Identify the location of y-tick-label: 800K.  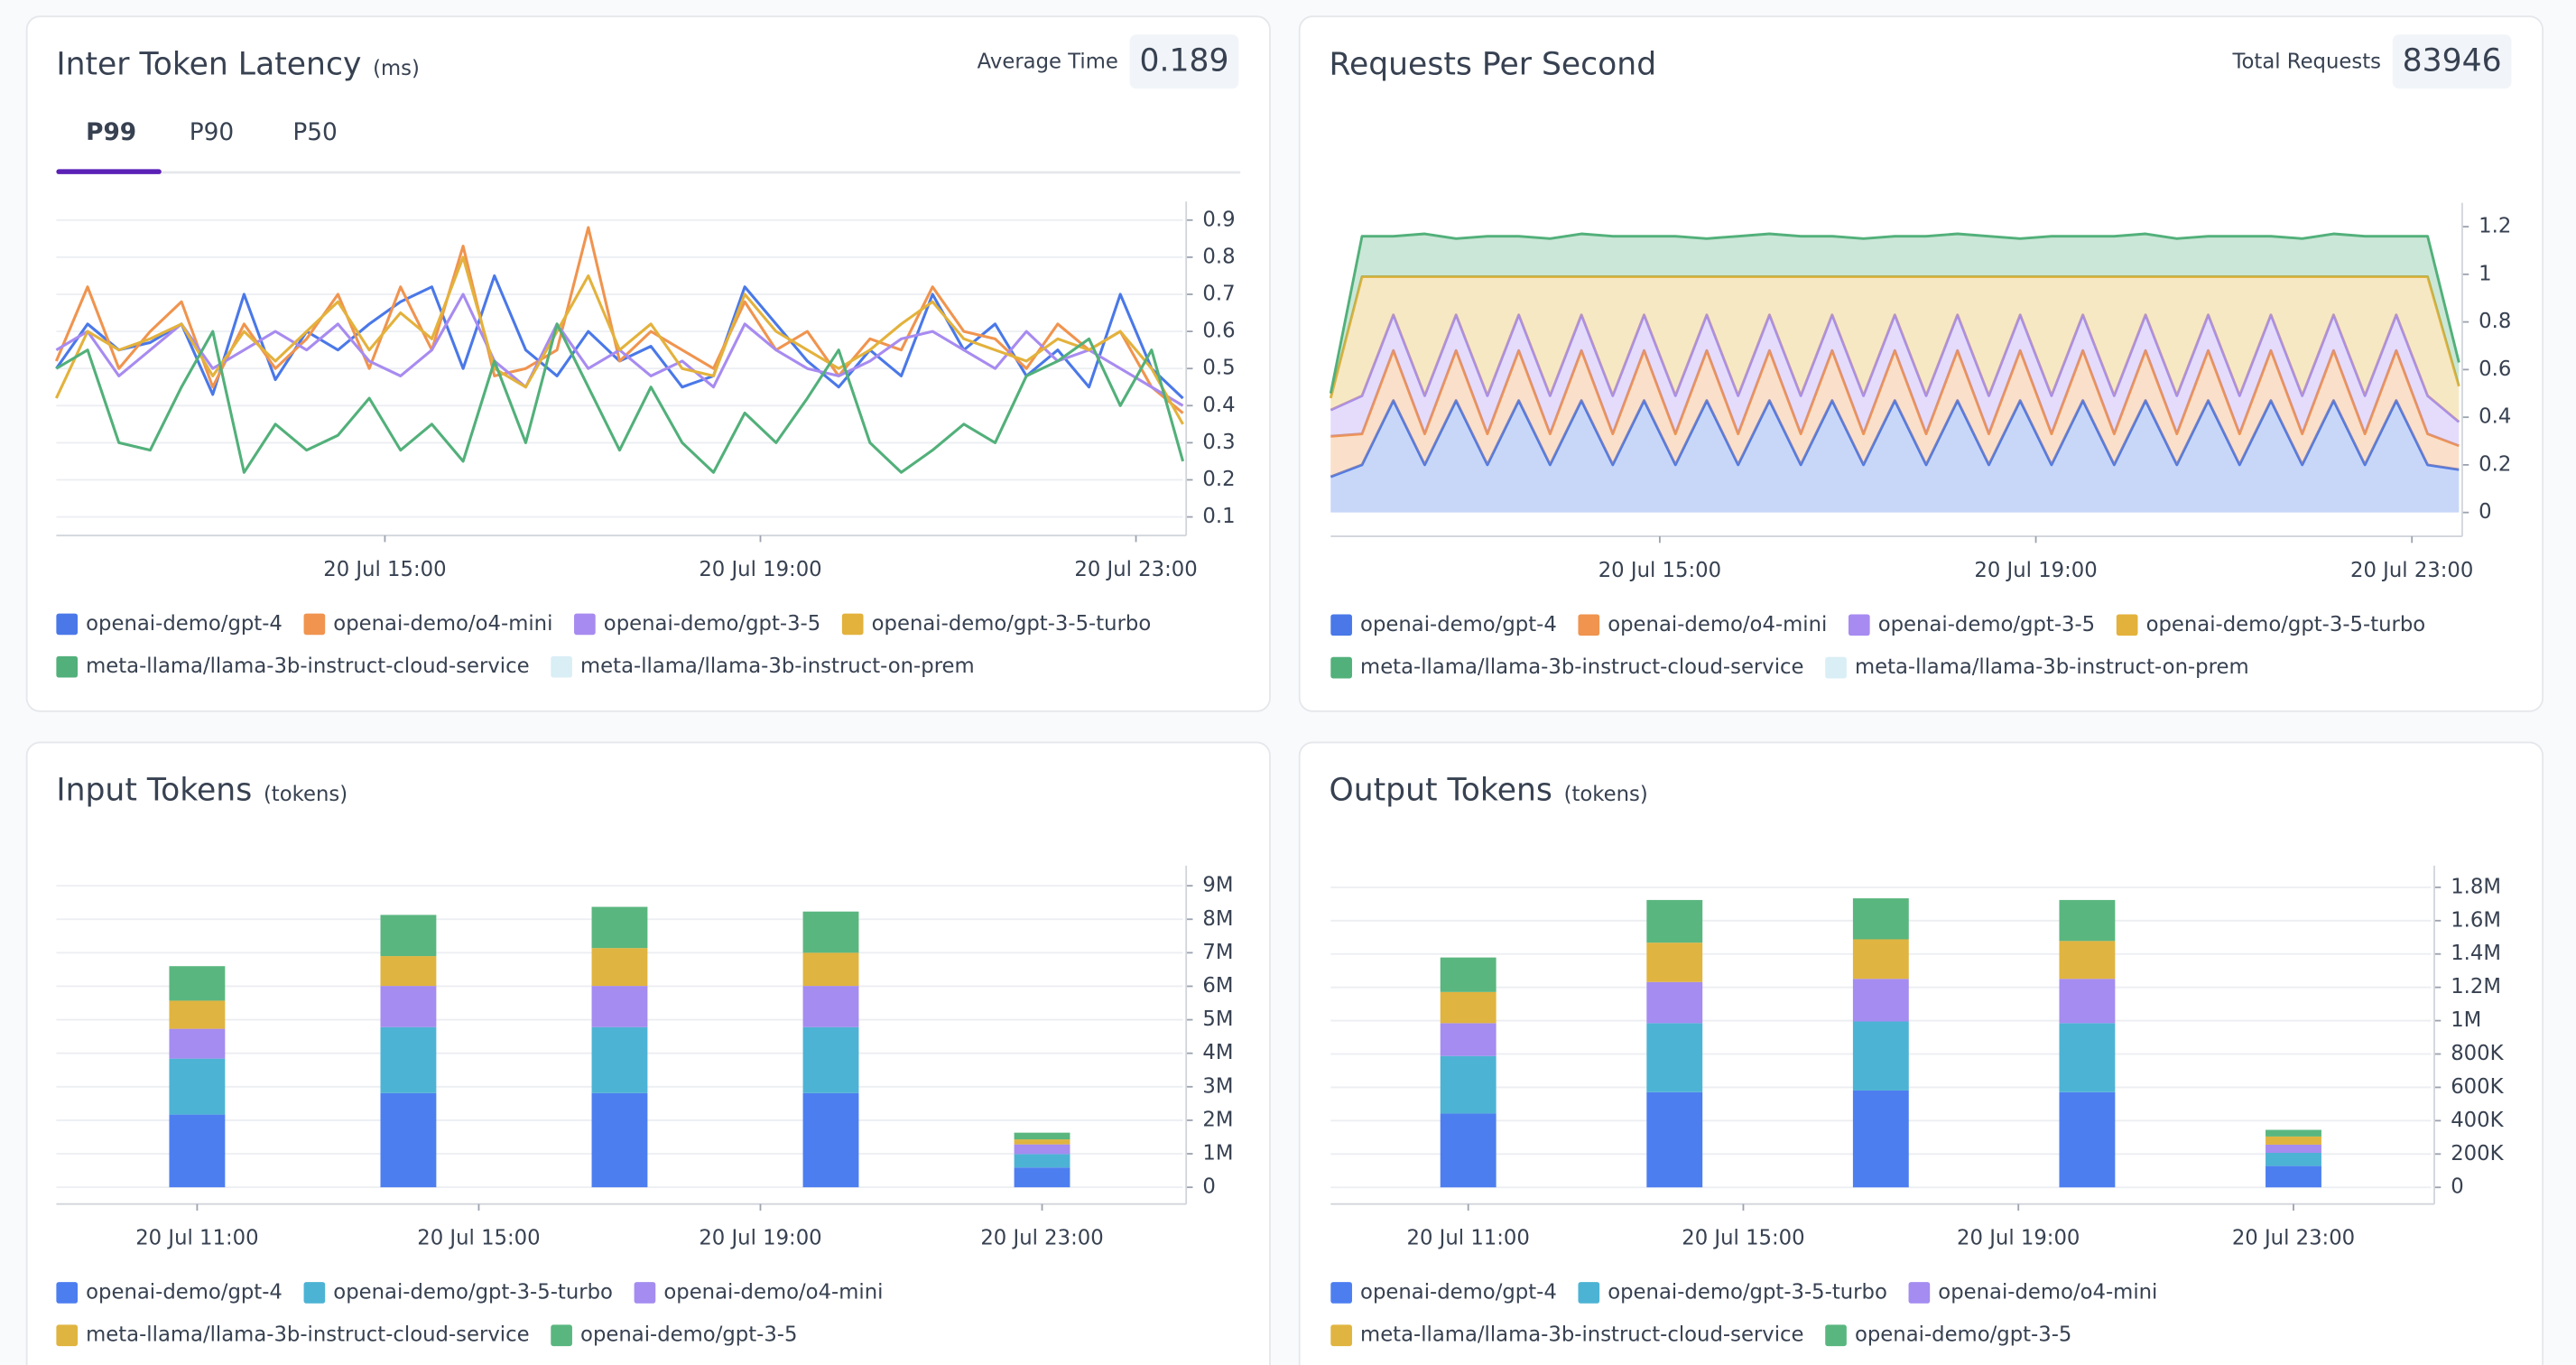
(2477, 1053).